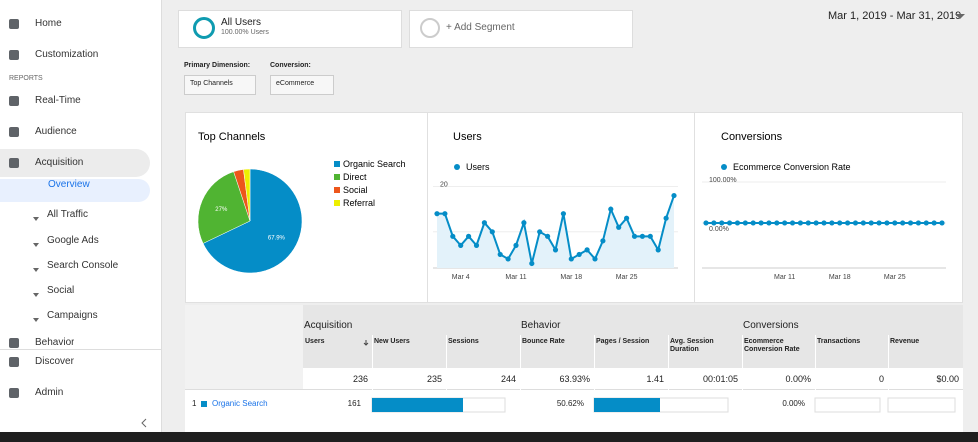 This screenshot has height=442, width=978. Describe the element at coordinates (48, 23) in the screenshot. I see `nav-item: Home` at that location.